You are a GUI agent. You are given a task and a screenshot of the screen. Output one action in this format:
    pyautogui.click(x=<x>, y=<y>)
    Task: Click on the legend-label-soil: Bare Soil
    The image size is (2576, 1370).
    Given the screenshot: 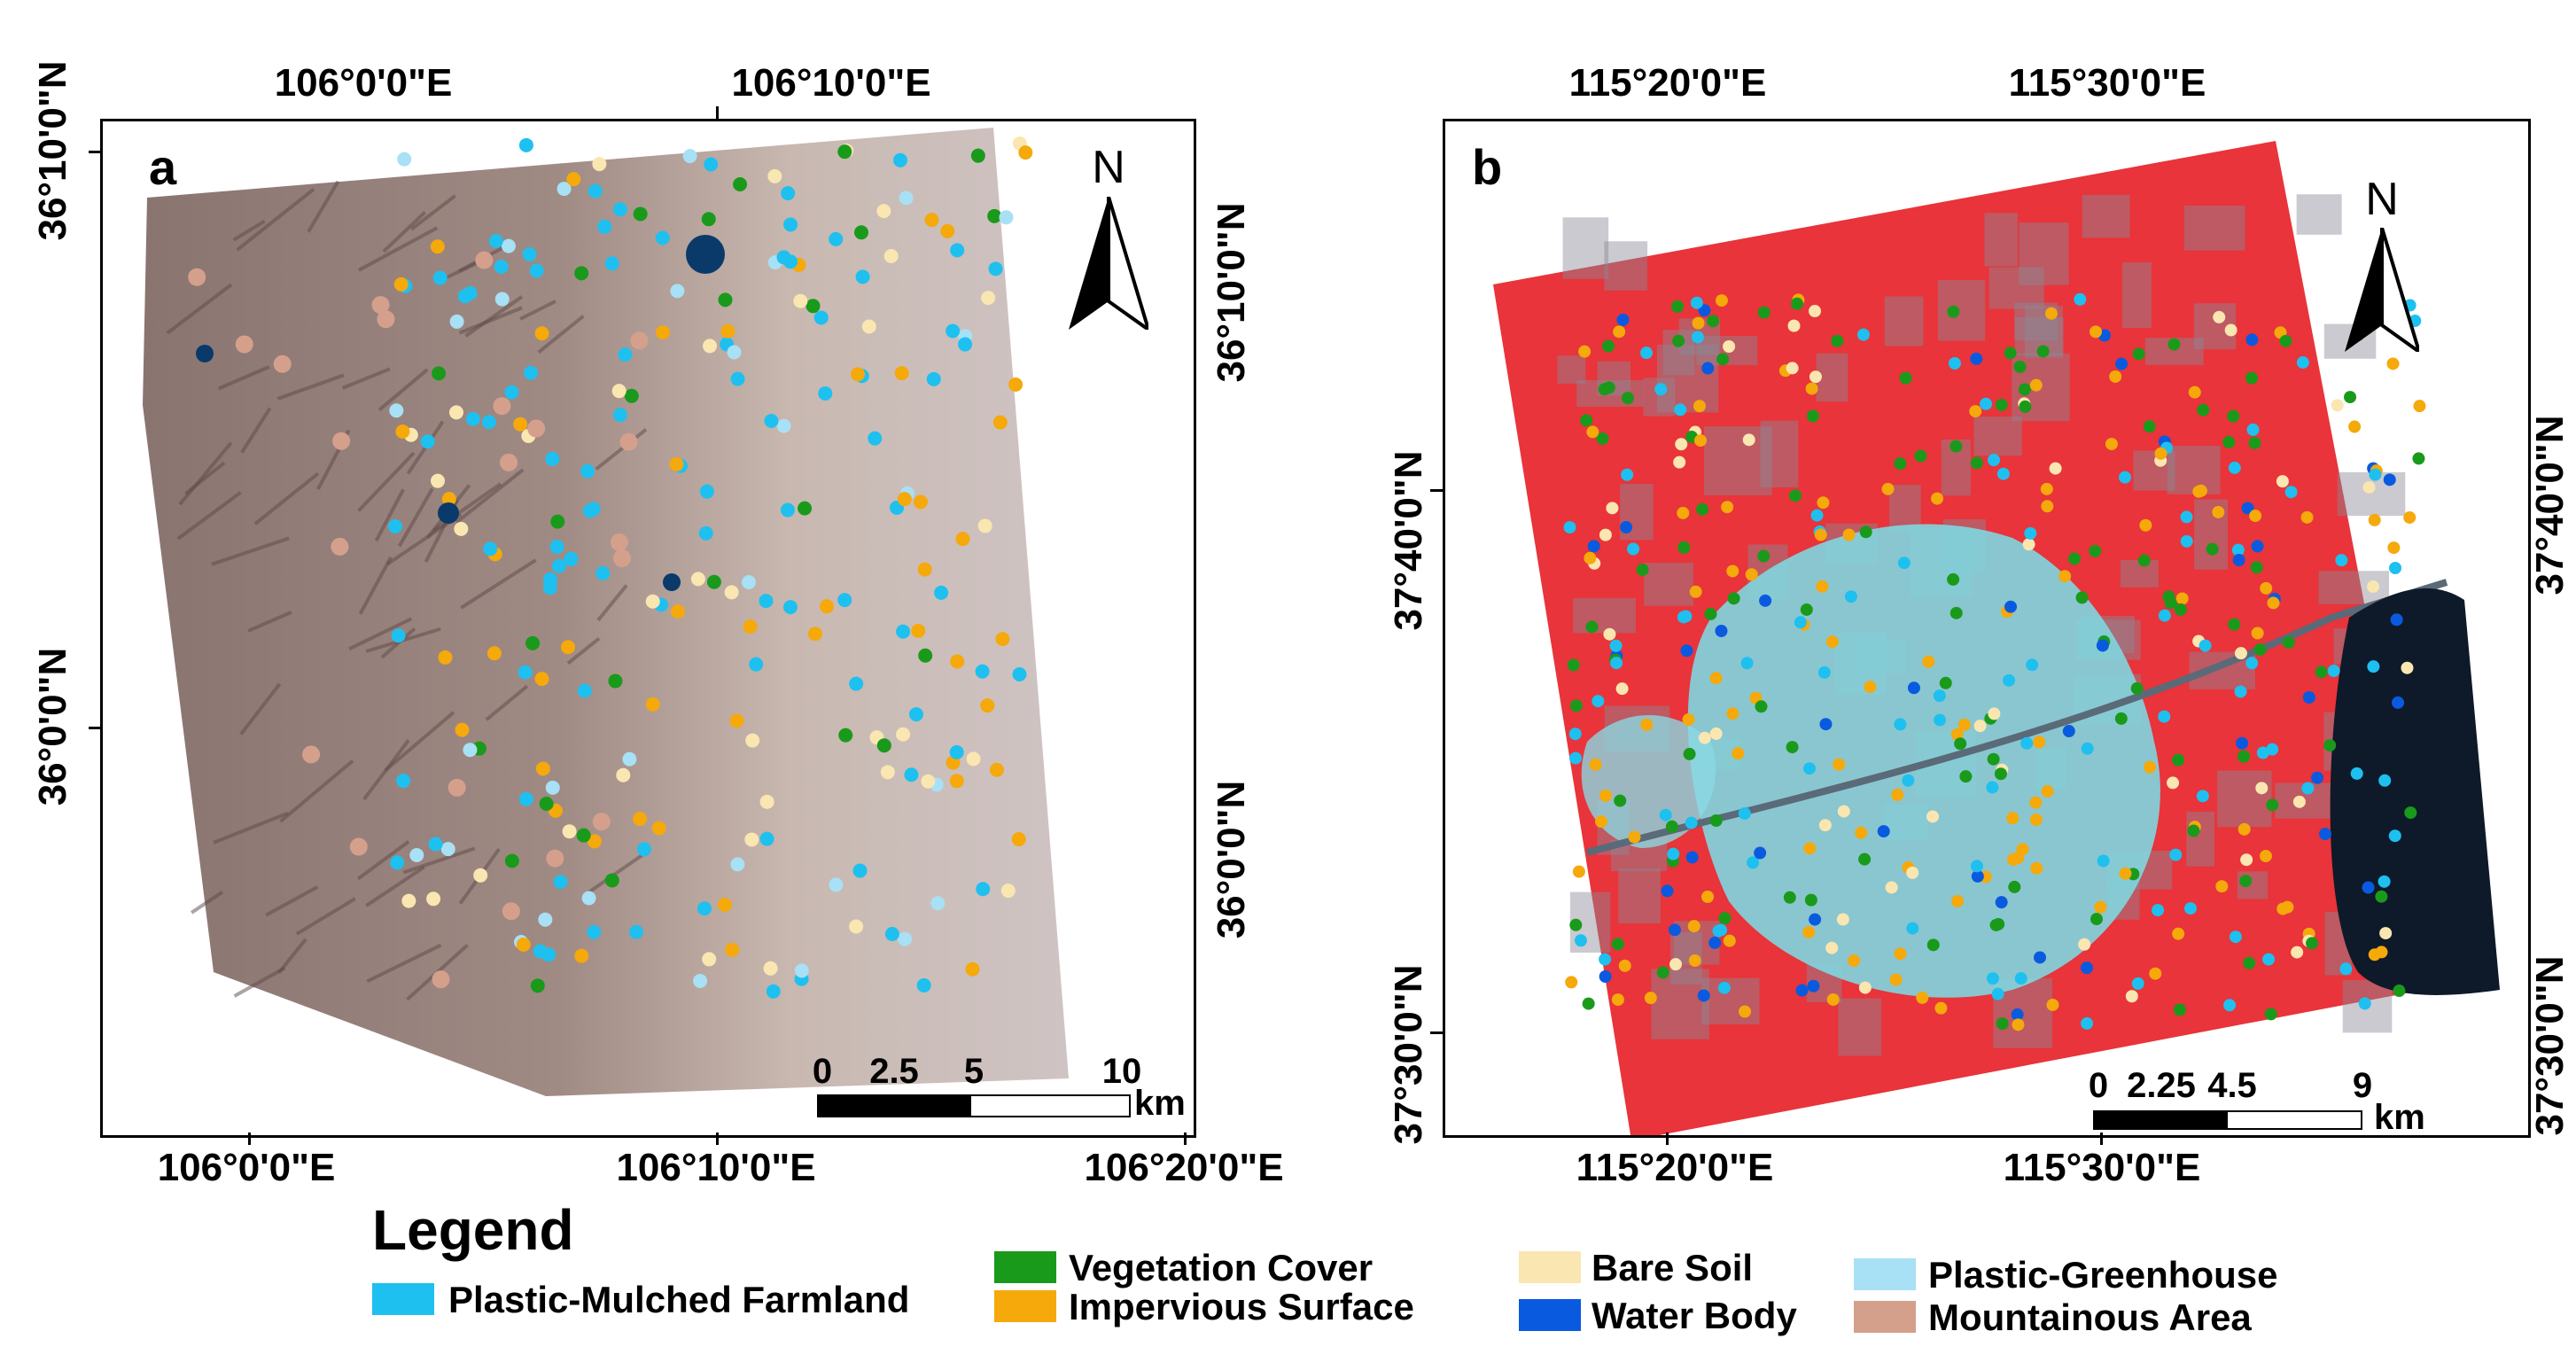 What is the action you would take?
    pyautogui.click(x=1673, y=1267)
    